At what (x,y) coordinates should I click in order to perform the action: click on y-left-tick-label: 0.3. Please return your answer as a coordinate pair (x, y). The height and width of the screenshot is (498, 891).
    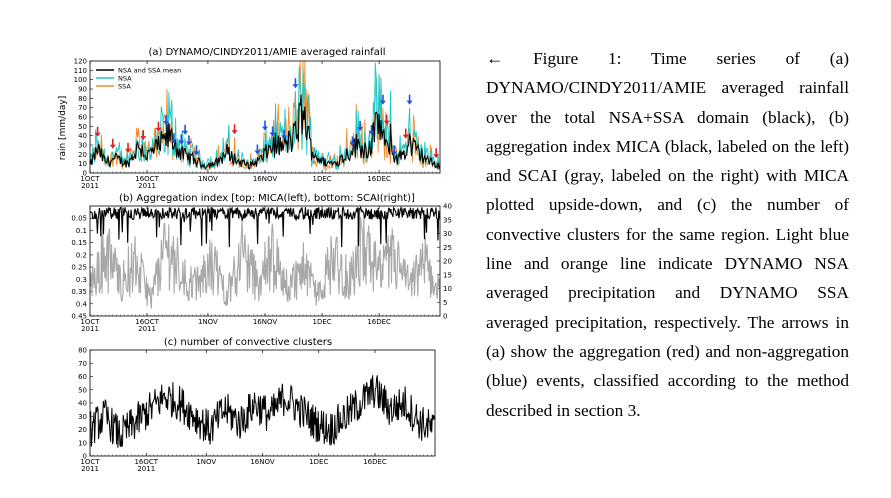
    Looking at the image, I should click on (81, 280).